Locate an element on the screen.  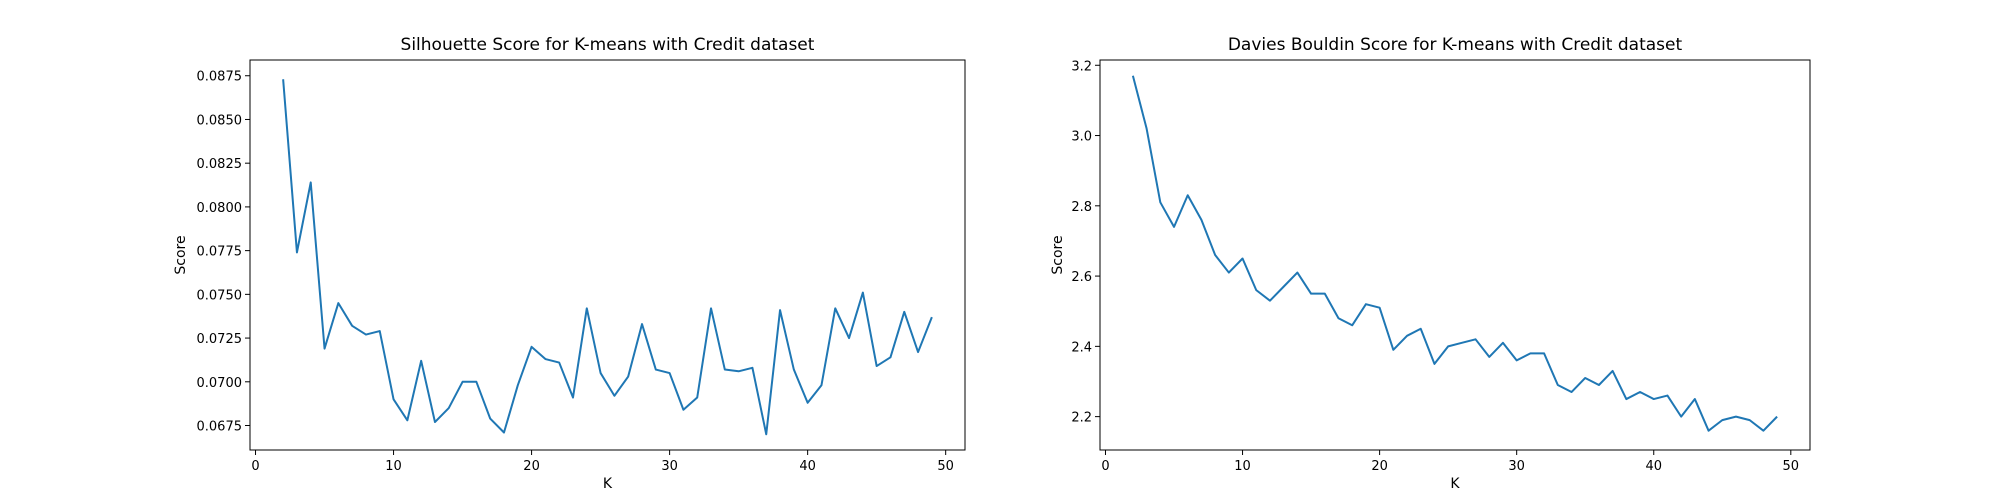
y-tick-label: 2.6 is located at coordinates (1081, 277).